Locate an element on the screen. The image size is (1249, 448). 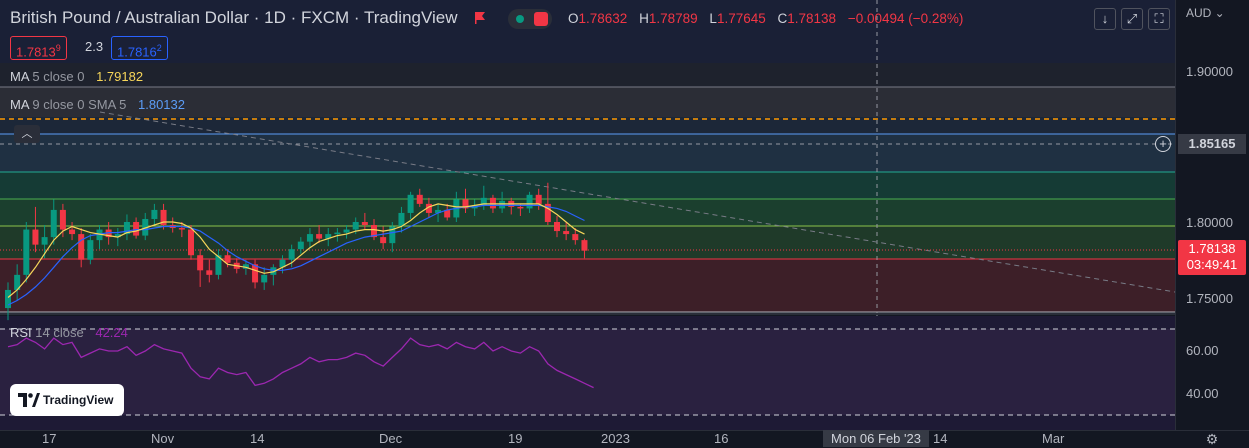
zone-band is located at coordinates (587, 125).